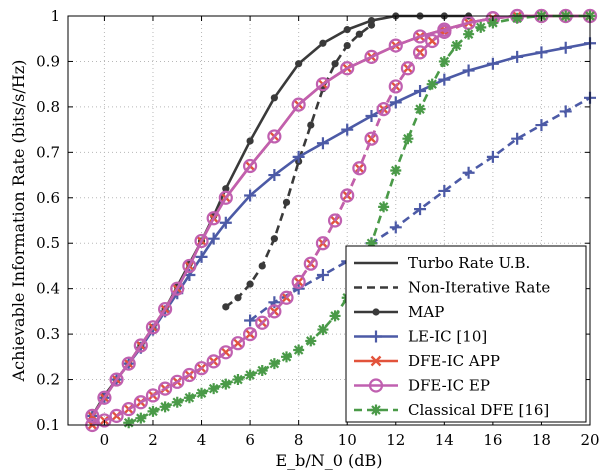  I want to click on legend-label: LE-IC [10], so click(447, 337).